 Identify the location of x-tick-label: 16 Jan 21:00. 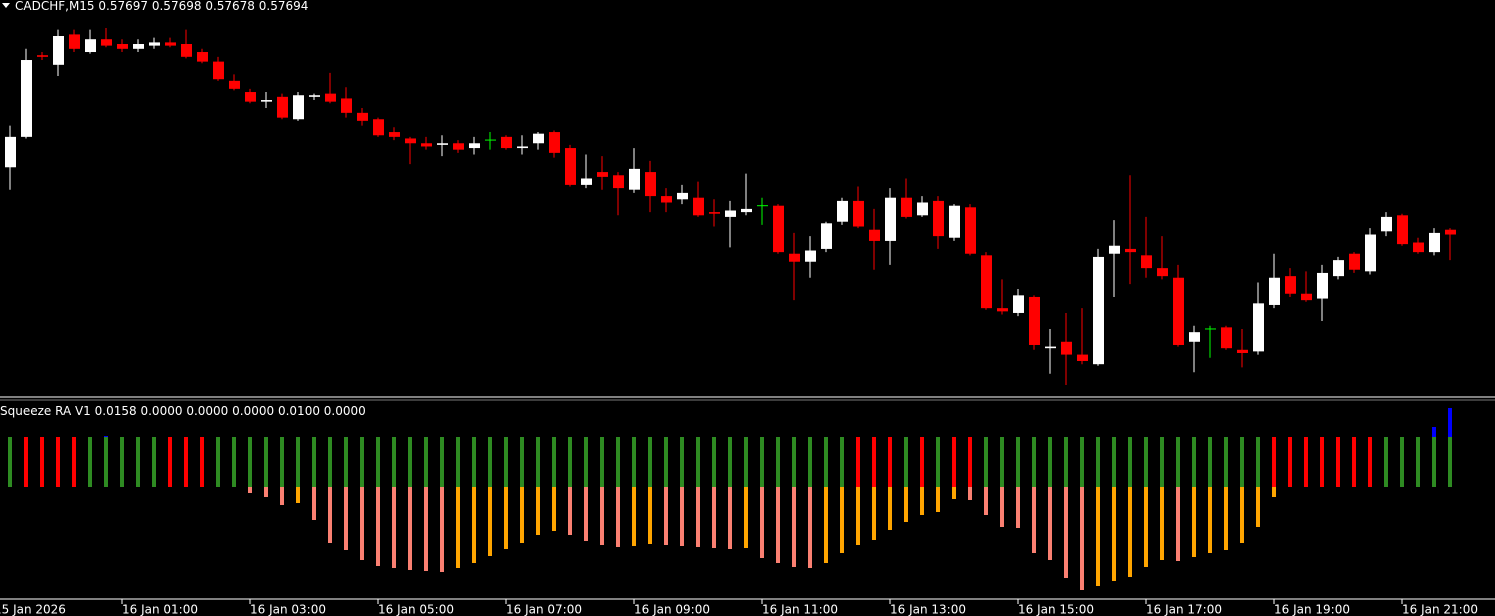
(1440, 609).